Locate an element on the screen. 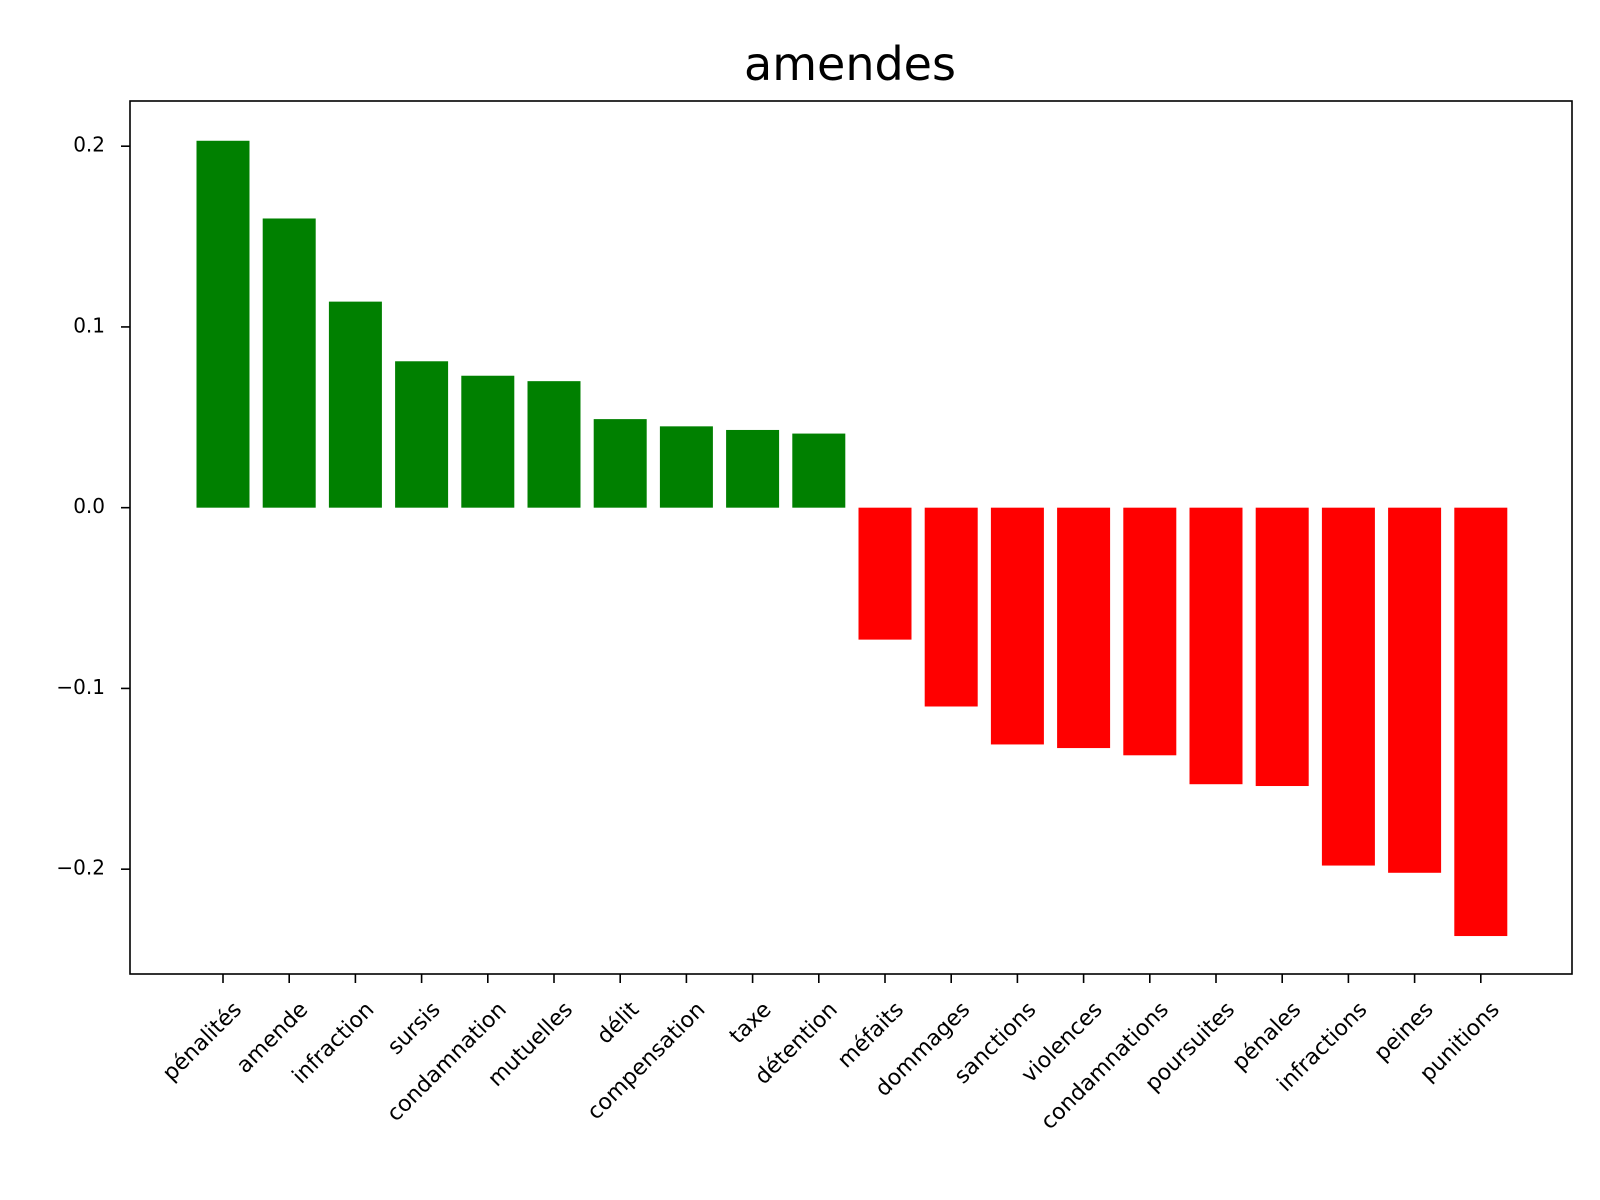 The image size is (1600, 1200). bar-amende is located at coordinates (289, 363).